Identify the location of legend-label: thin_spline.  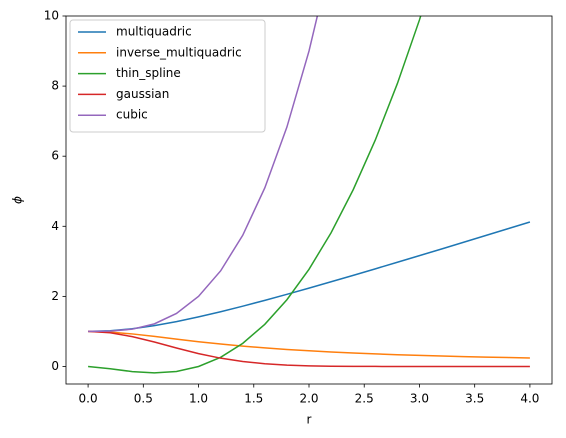
(148, 73).